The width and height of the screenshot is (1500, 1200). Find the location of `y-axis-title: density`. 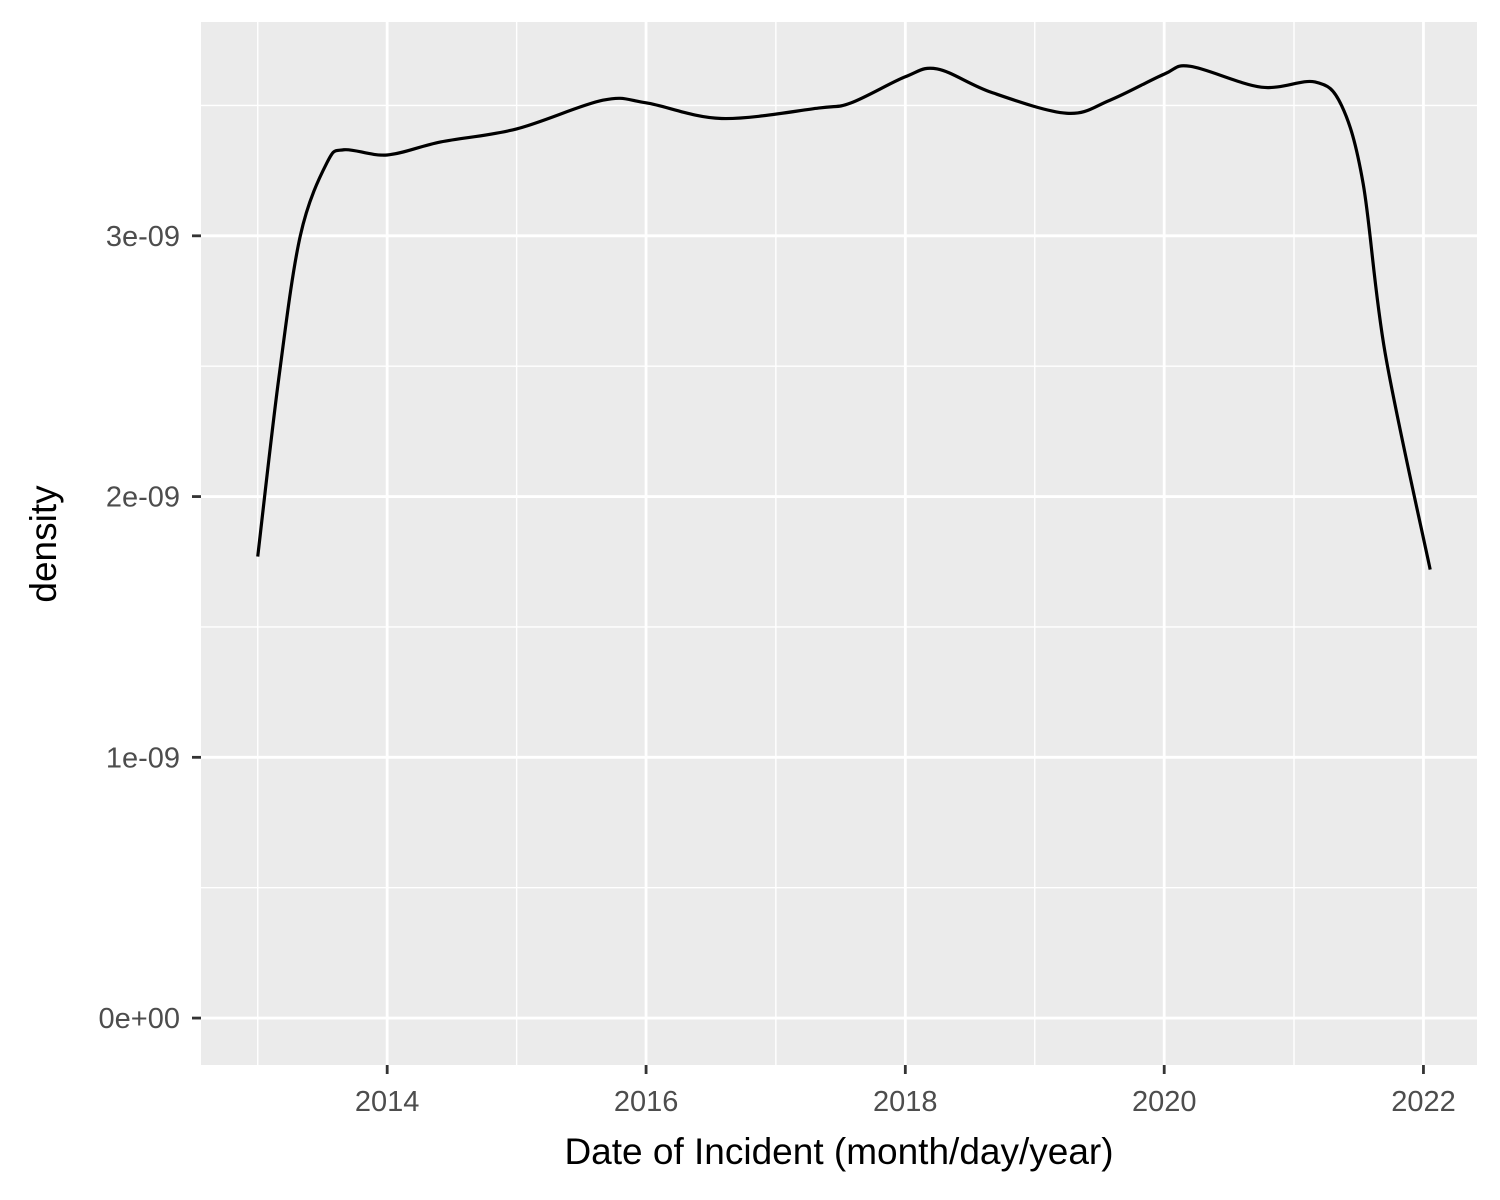

y-axis-title: density is located at coordinates (43, 544).